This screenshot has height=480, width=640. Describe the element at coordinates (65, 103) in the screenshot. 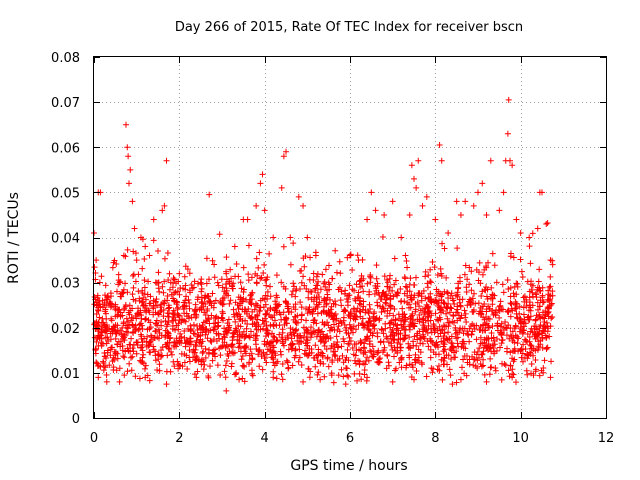

I see `y-tick-label: 0.07` at that location.